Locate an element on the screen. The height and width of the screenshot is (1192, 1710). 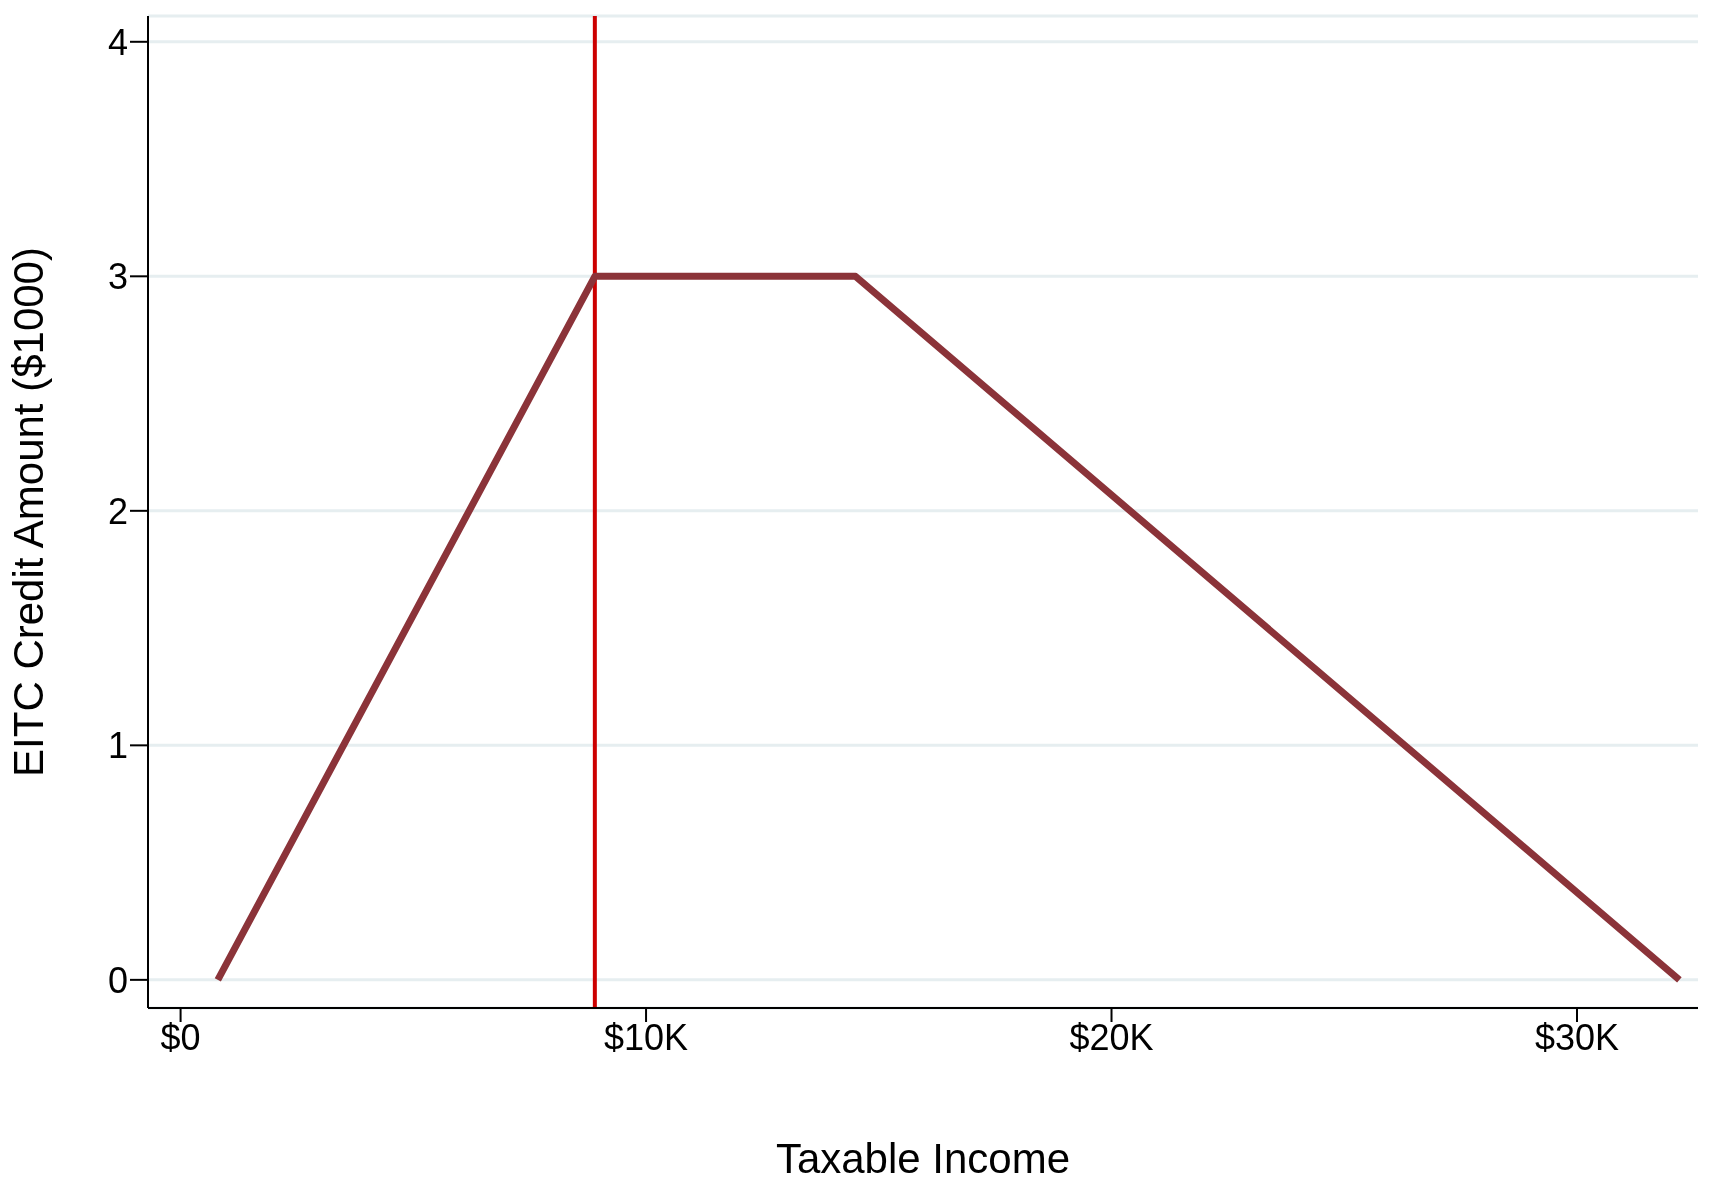
y-axis-title: EITC Credit Amount ($1000) is located at coordinates (28, 512).